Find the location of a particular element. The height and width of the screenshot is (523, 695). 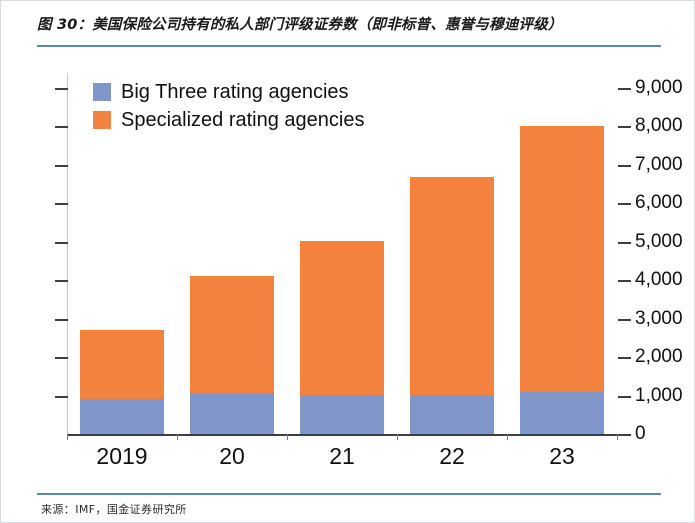

legend-swatch-icon-specialized is located at coordinates (102, 120).